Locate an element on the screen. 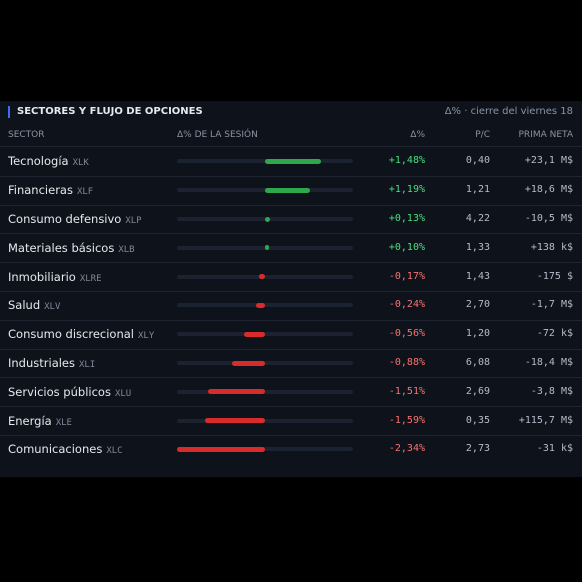 This screenshot has width=582, height=582. panel-title: SECTORES Y FLUJO DE OPCIONES is located at coordinates (110, 111).